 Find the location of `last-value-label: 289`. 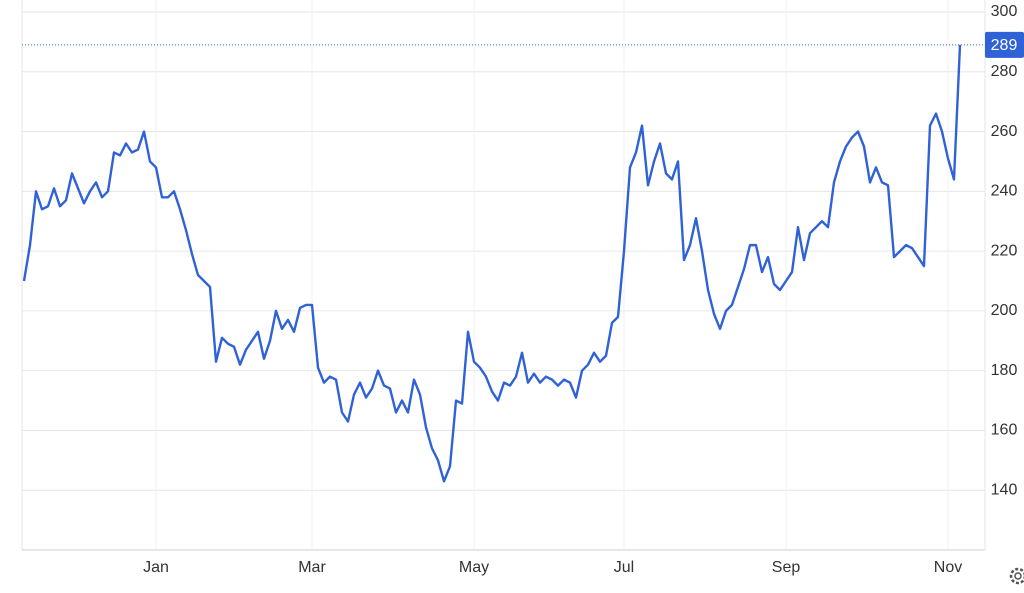

last-value-label: 289 is located at coordinates (1004, 45).